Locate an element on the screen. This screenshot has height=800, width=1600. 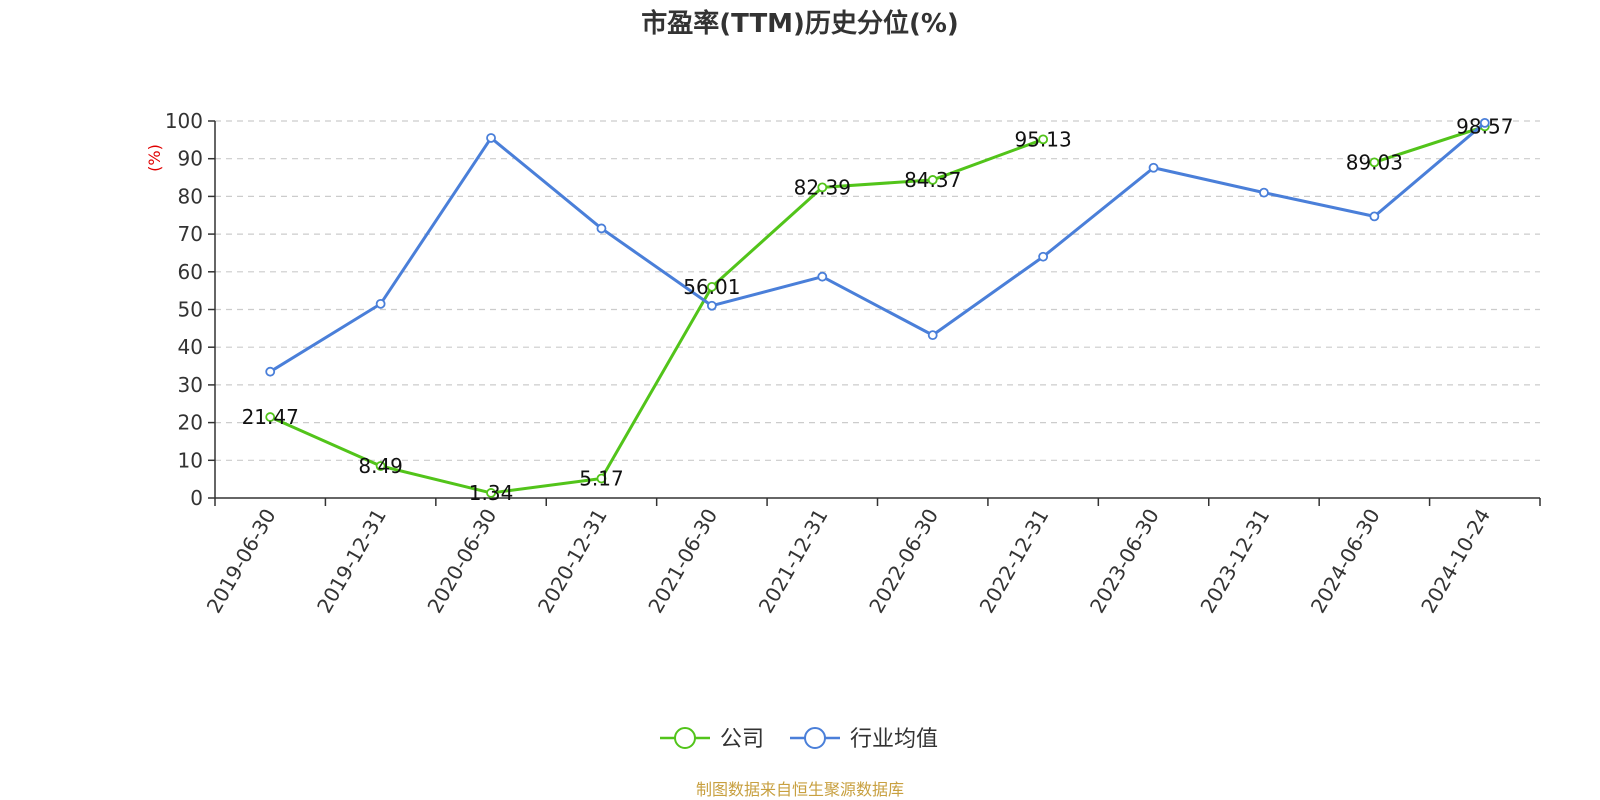
x-tick-label: 2024-10-24 is located at coordinates (1455, 561).